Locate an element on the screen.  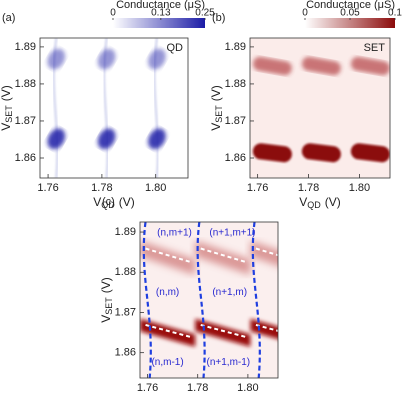
region-label: (n+1,m-1) is located at coordinates (229, 362).